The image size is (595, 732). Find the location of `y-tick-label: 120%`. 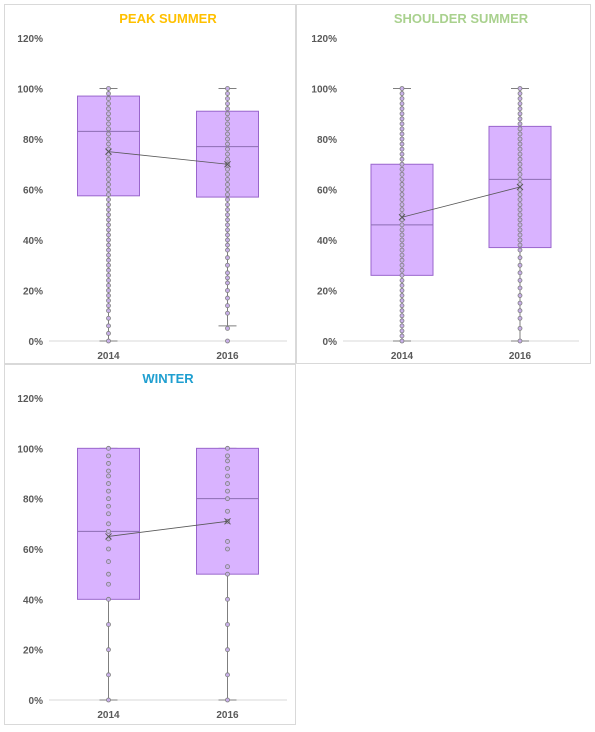

y-tick-label: 120% is located at coordinates (324, 39).